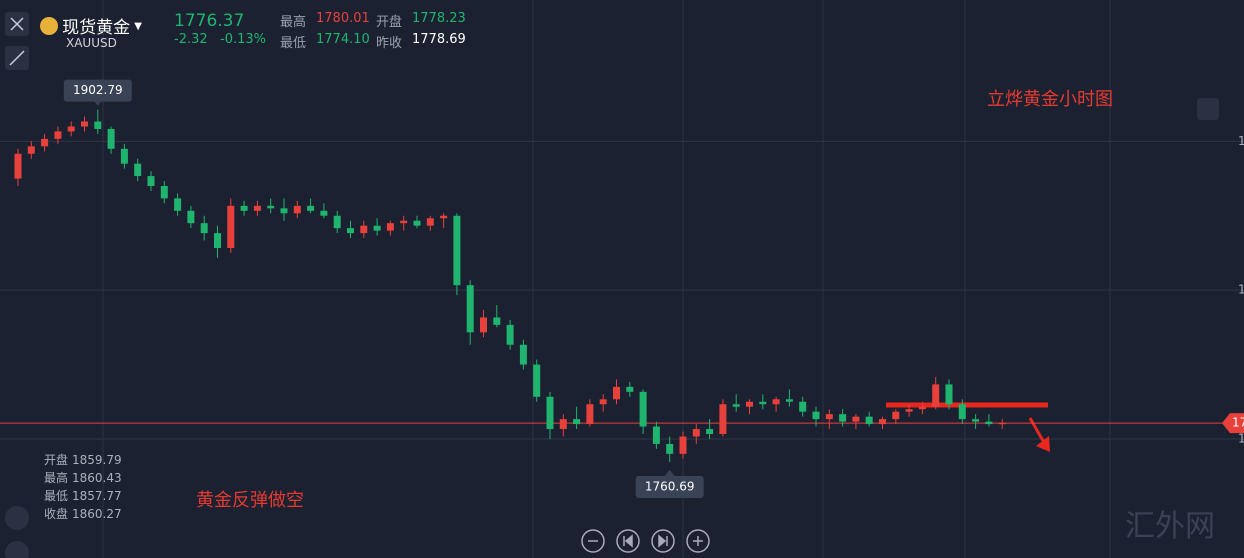 This screenshot has height=558, width=1244. I want to click on watermark: 汇外网, so click(1170, 526).